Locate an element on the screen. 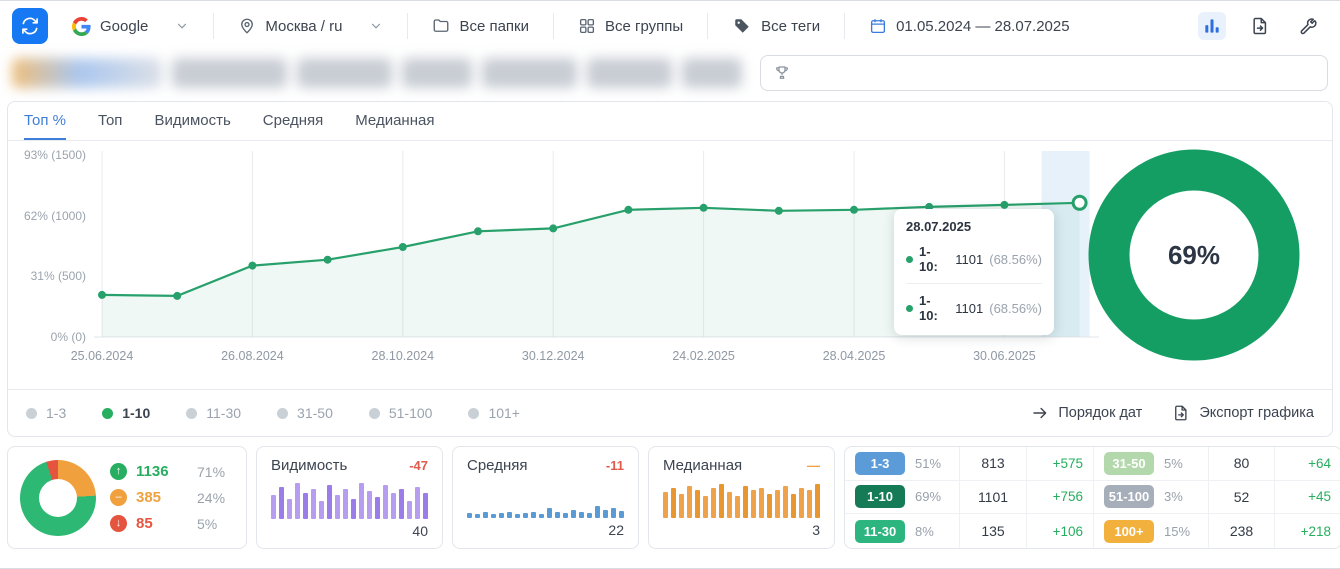  region-label: Москва / ru is located at coordinates (304, 26).